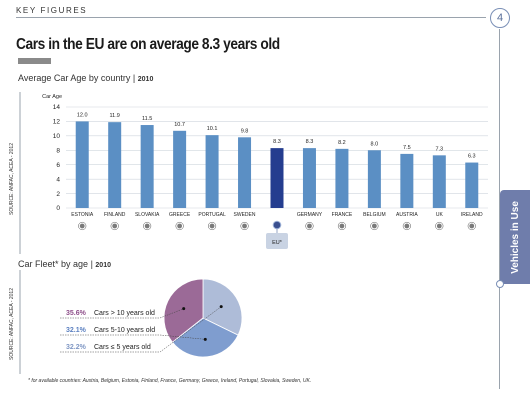 The width and height of the screenshot is (530, 403). What do you see at coordinates (212, 215) in the screenshot?
I see `x-tick-label: PORTUGAL` at bounding box center [212, 215].